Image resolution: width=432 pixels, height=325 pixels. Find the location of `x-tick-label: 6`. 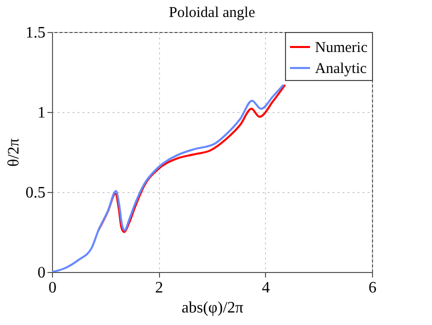

x-tick-label: 6 is located at coordinates (372, 288).